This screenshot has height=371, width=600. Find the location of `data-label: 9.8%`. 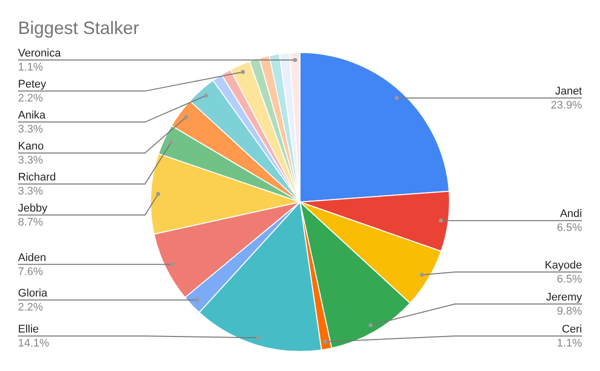

data-label: 9.8% is located at coordinates (569, 312).